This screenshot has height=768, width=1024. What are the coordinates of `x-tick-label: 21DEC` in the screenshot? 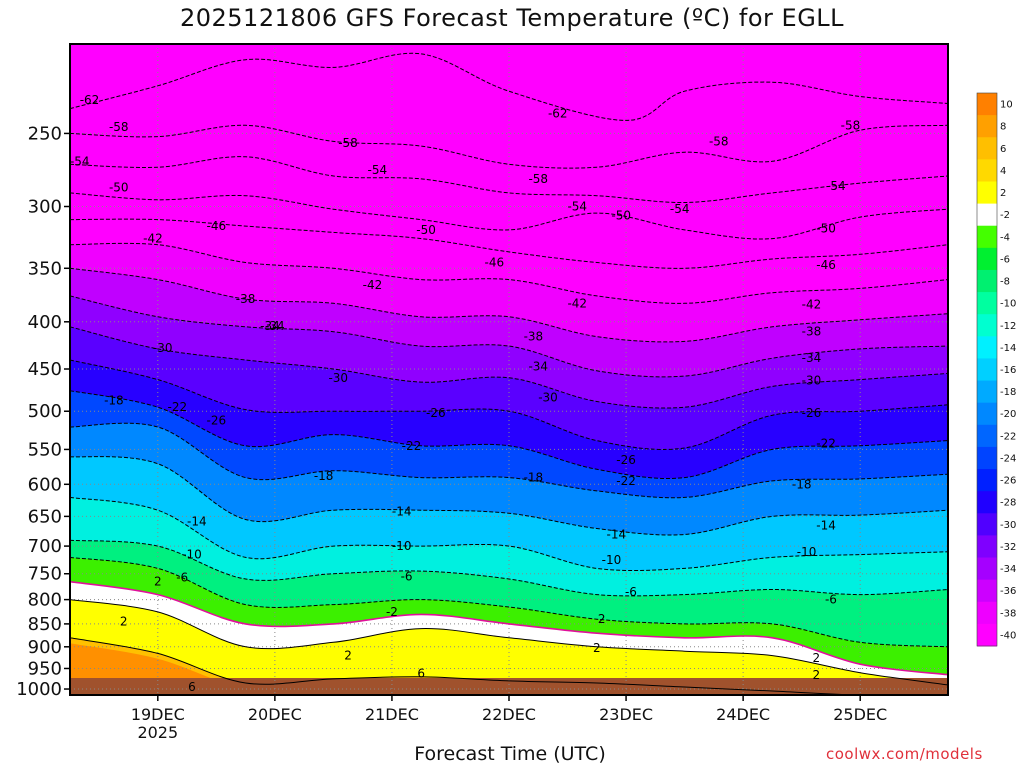 It's located at (392, 714).